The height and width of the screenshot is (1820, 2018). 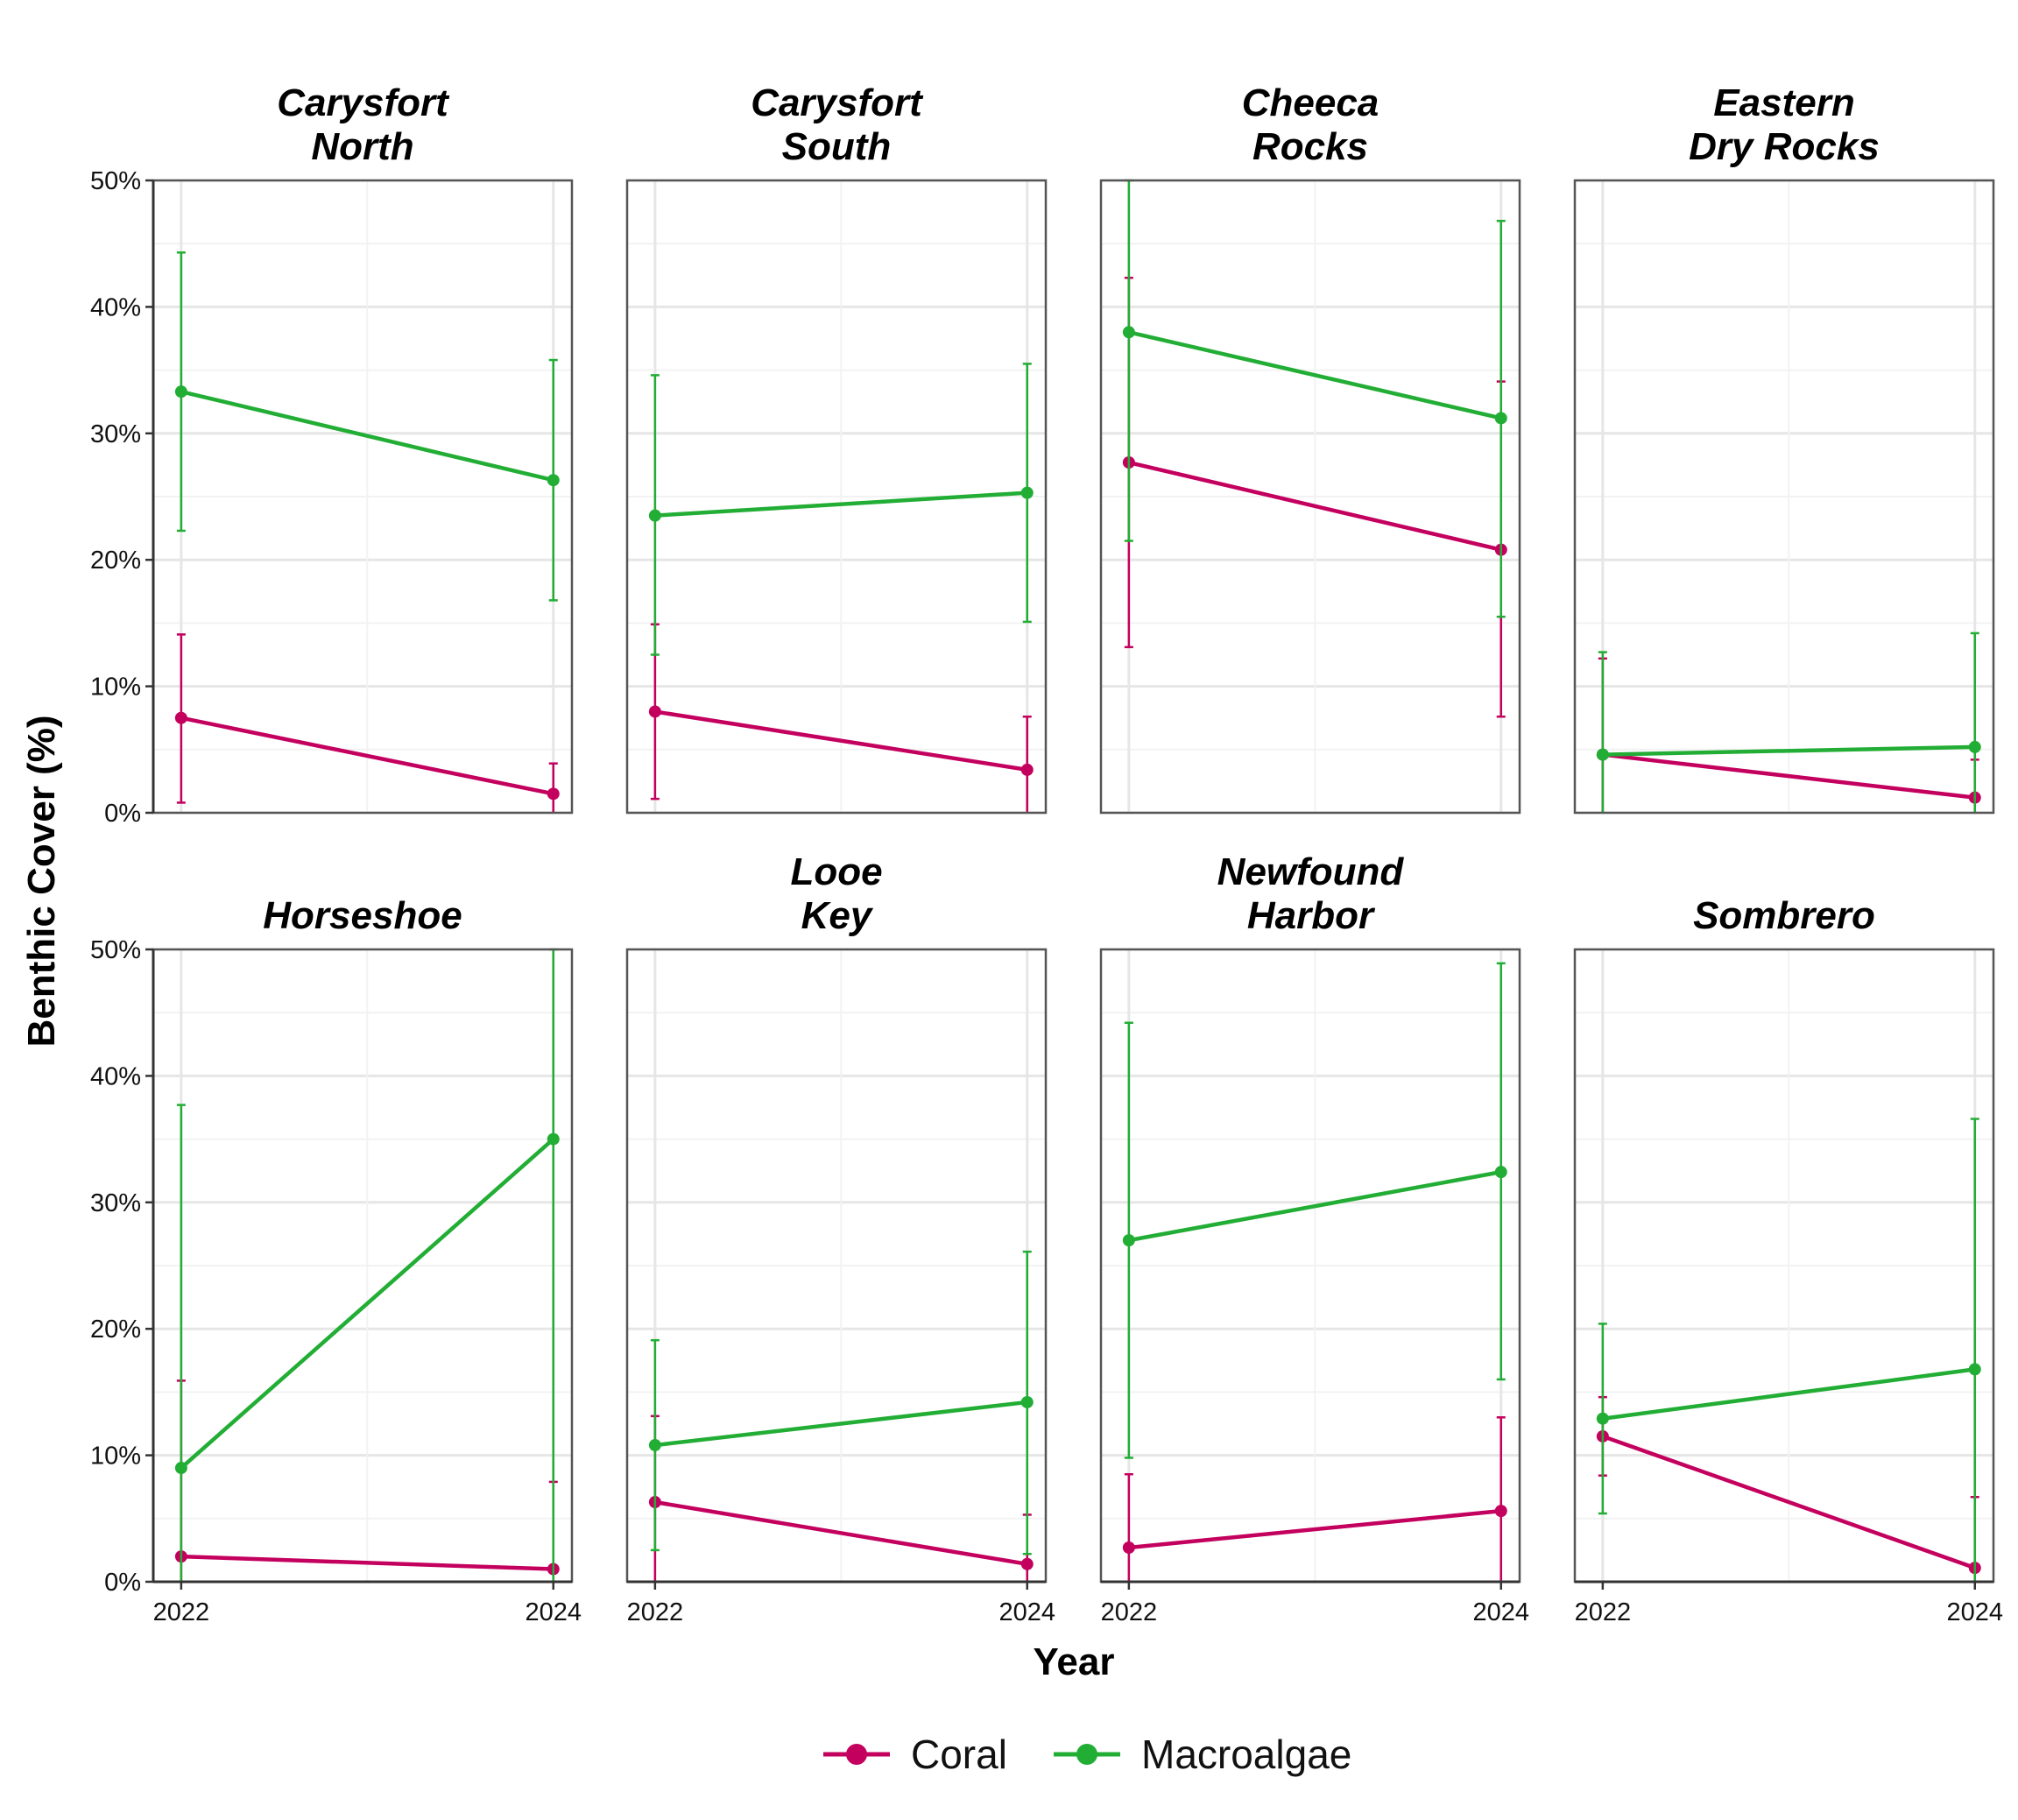 I want to click on legend-item: Macroalgae, so click(x=1202, y=1754).